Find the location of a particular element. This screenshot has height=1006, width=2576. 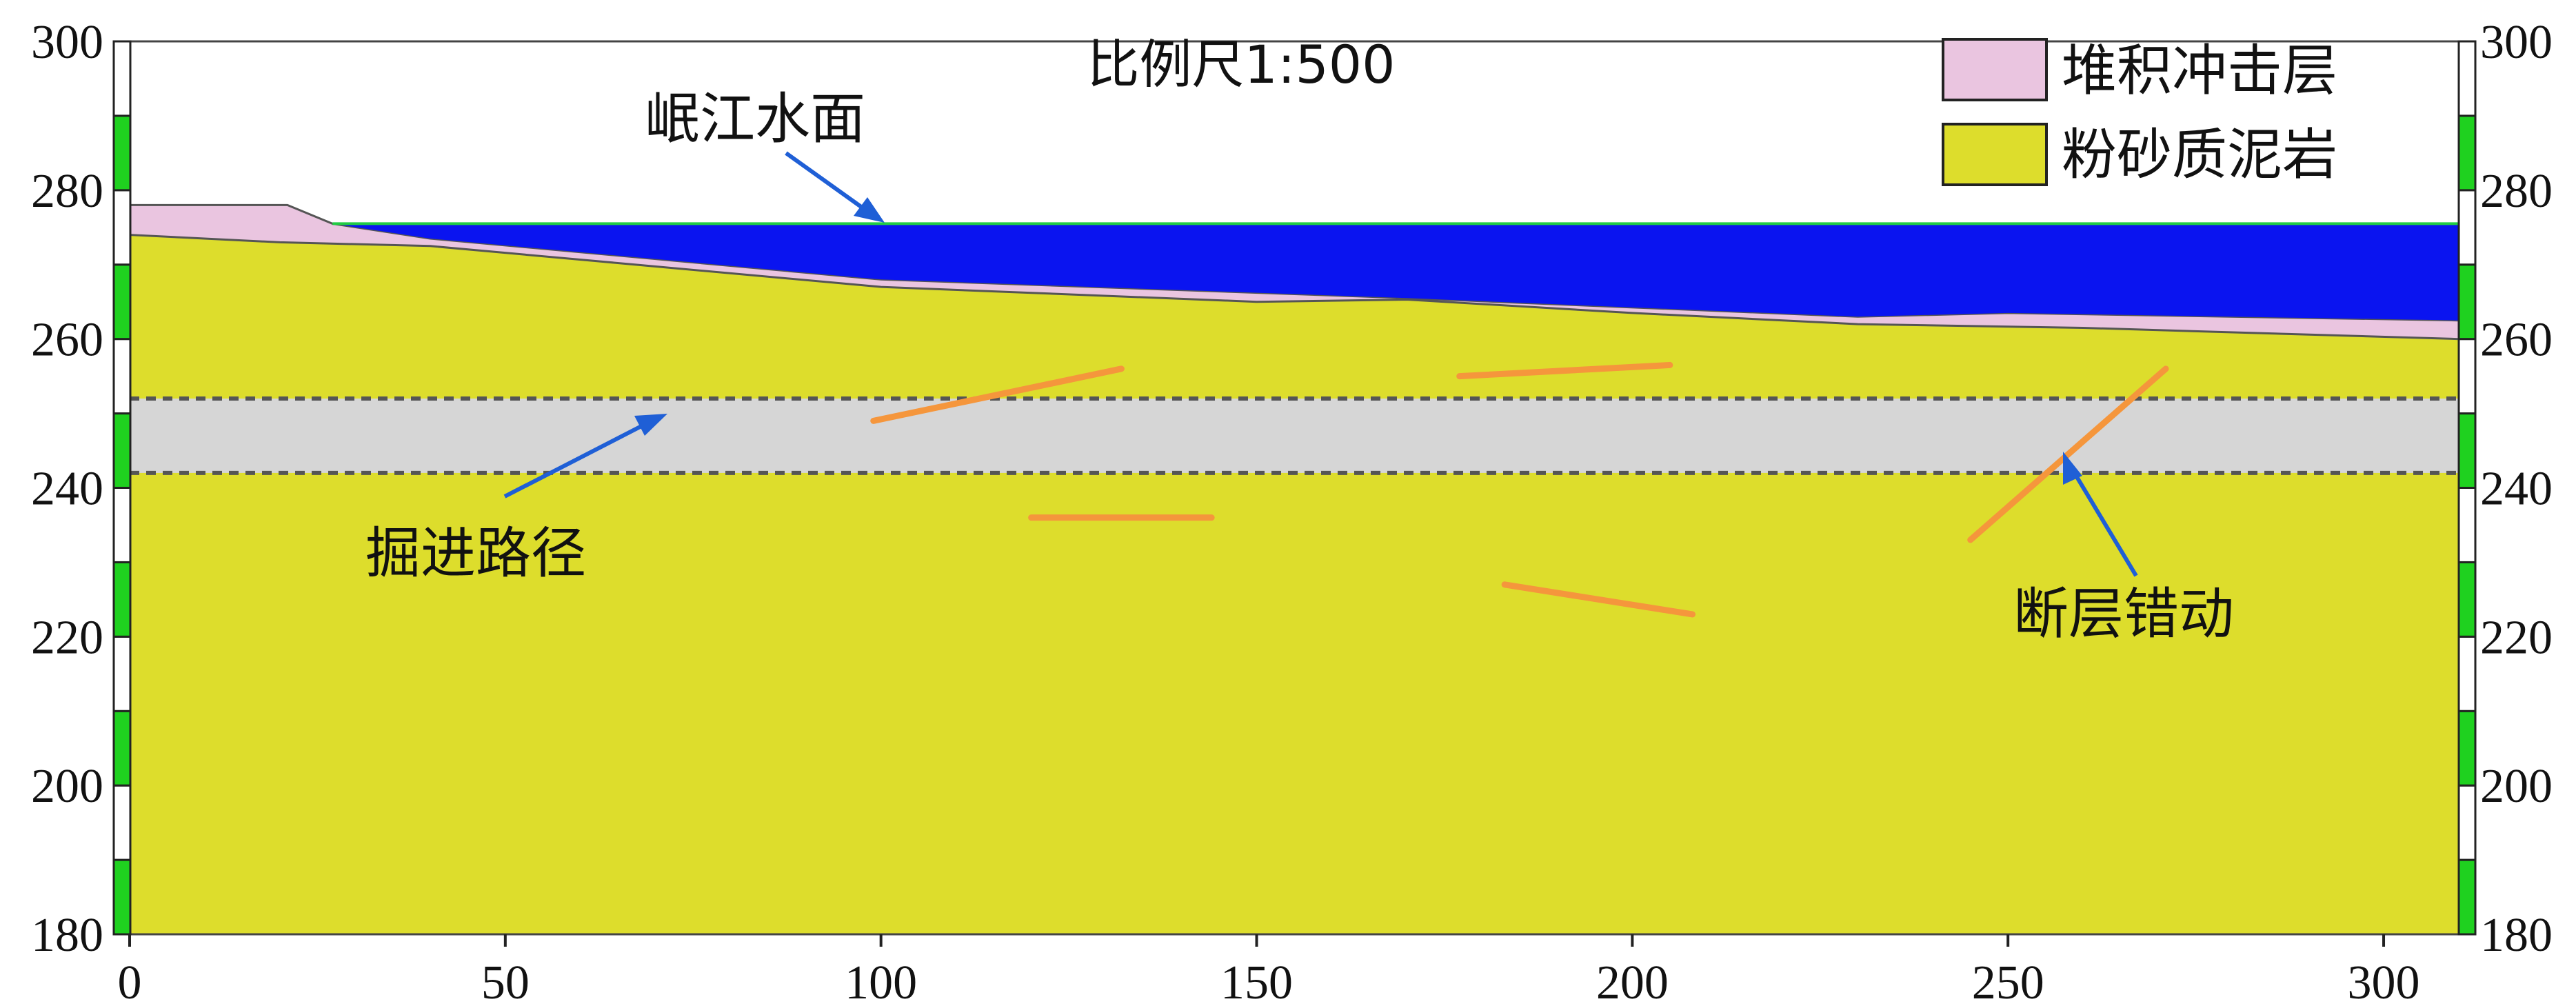

y-tick-label-right: 200 is located at coordinates (2516, 786).